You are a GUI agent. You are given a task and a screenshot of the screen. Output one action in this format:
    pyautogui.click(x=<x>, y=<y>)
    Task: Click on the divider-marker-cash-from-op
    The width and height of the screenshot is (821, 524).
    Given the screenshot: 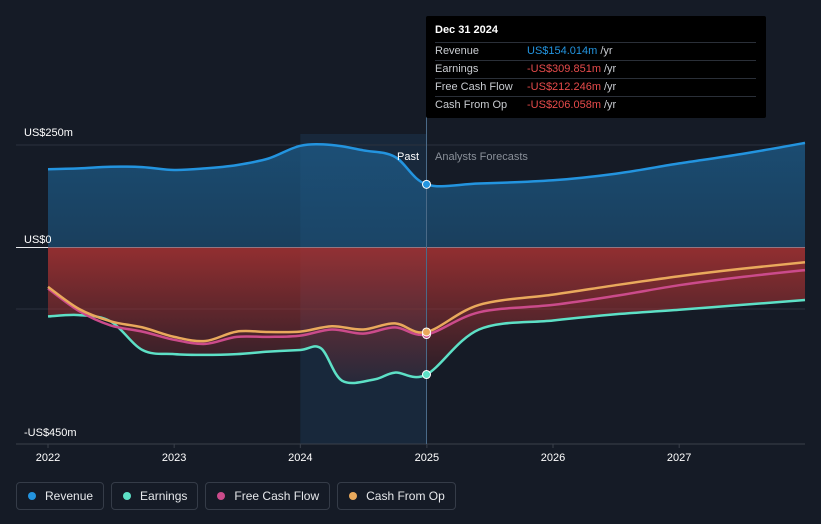 What is the action you would take?
    pyautogui.click(x=426, y=332)
    